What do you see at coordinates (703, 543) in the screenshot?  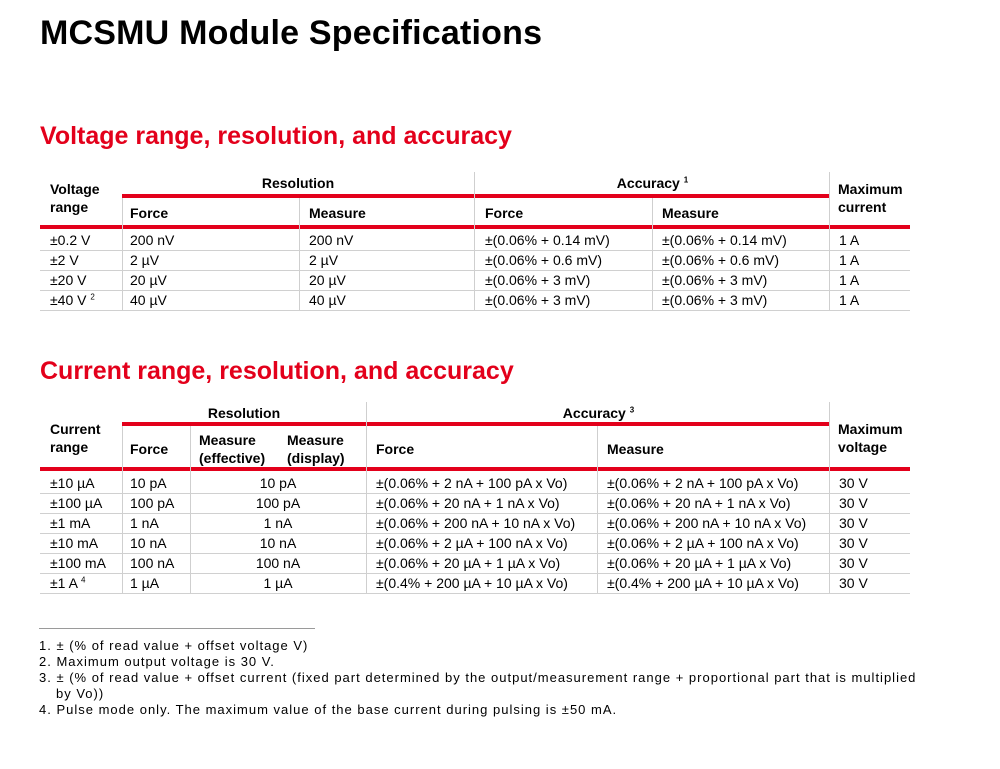 I see `acc-measure-cell: ±(0.06% + 2 µA + 100 nA x Vo)` at bounding box center [703, 543].